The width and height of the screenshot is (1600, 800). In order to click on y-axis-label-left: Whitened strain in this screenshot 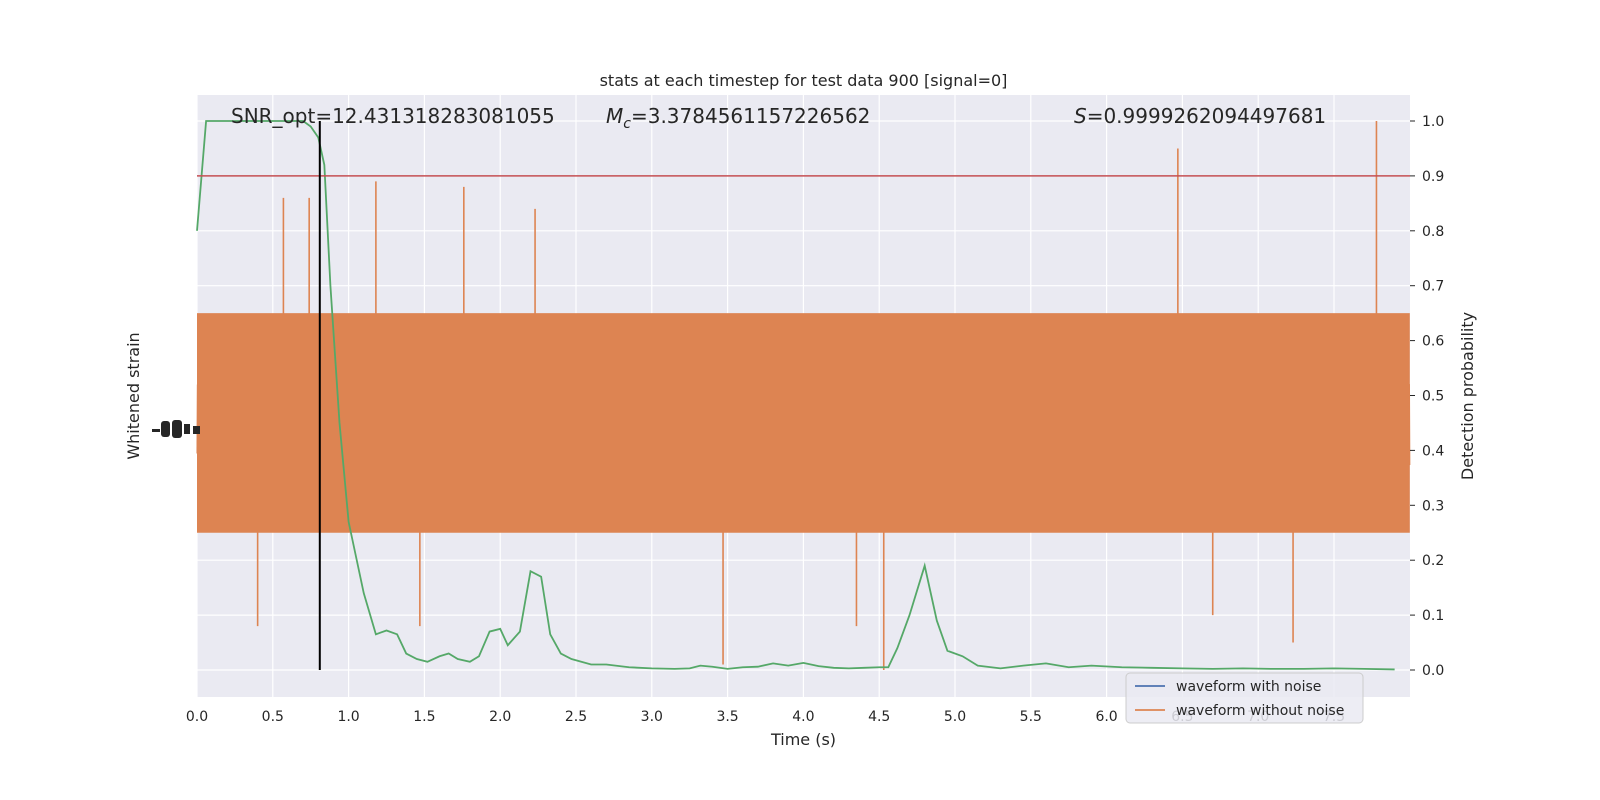, I will do `click(133, 395)`.